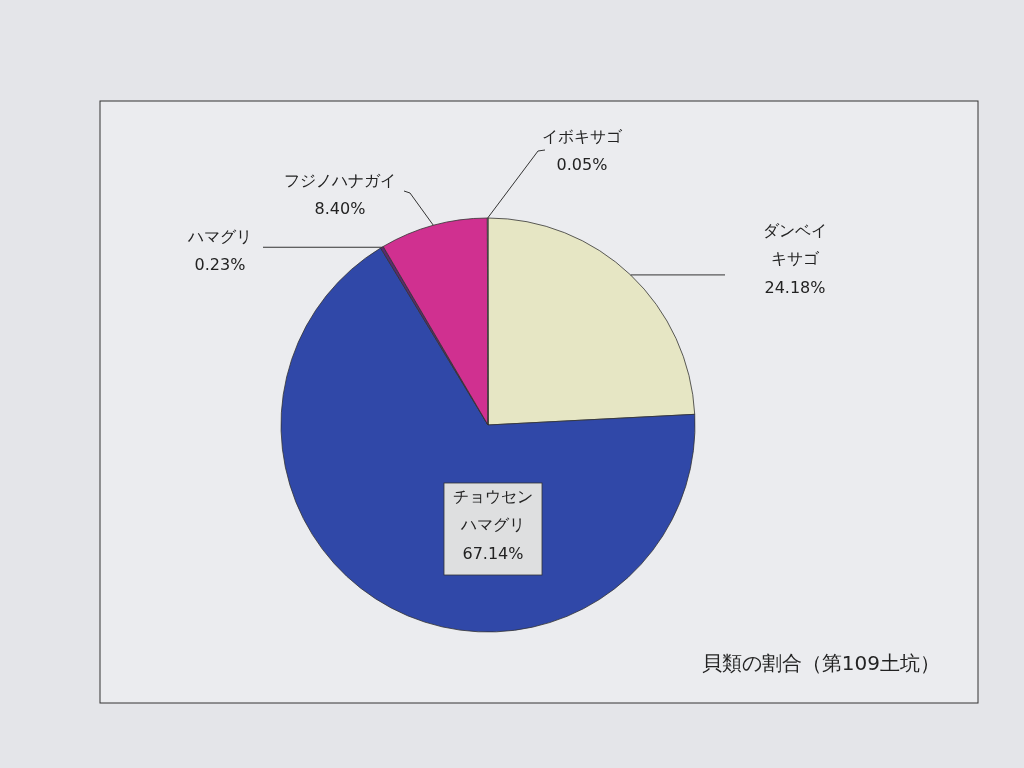 The height and width of the screenshot is (768, 1024). Describe the element at coordinates (493, 553) in the screenshot. I see `data-label: 67.14%` at that location.